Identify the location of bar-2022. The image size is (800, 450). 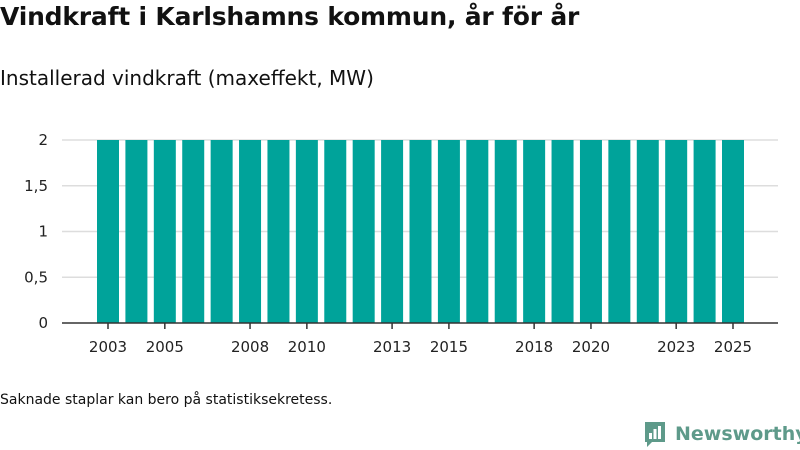
(647, 231).